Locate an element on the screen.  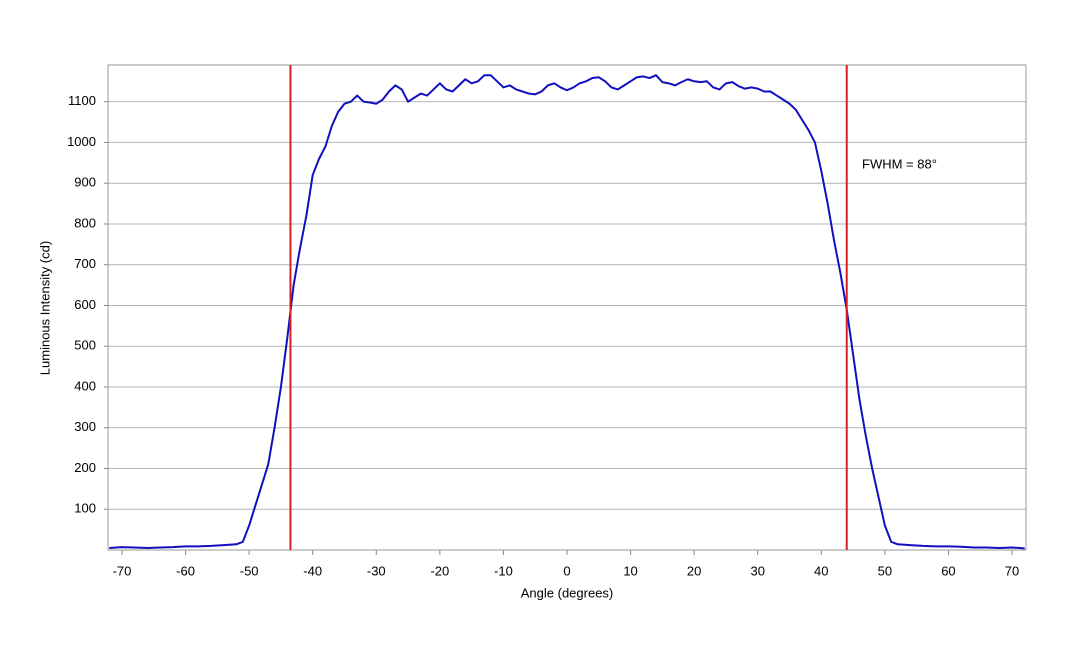
x-tick-label: 40 is located at coordinates (821, 570).